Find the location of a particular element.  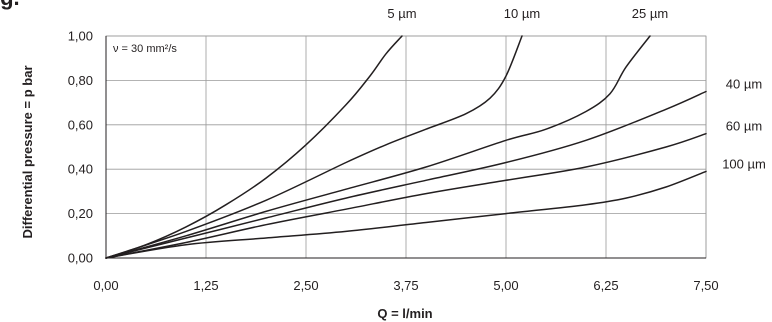

cut-off-figure-title: ig. is located at coordinates (10, 5).